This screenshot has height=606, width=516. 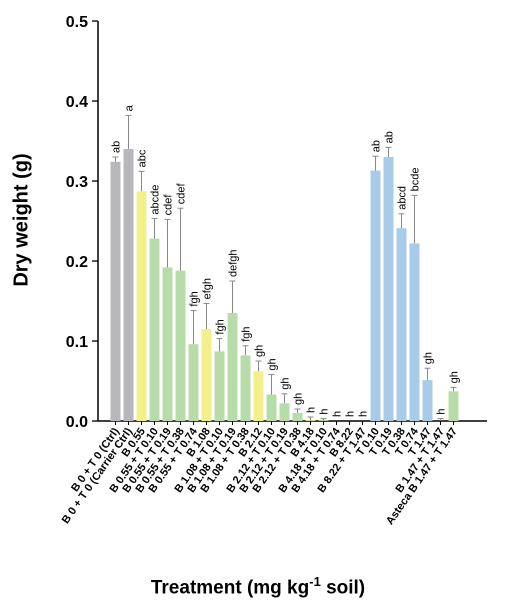 What do you see at coordinates (143, 158) in the screenshot?
I see `significance-letter: abc` at bounding box center [143, 158].